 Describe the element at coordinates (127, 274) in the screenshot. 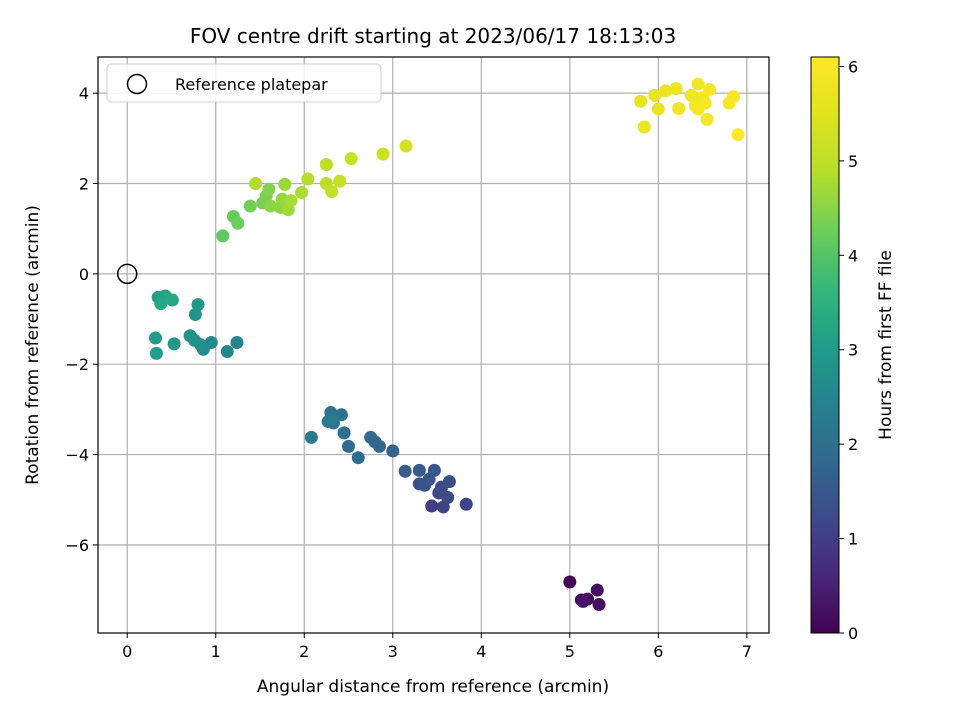

I see `reference-platepar-marker` at that location.